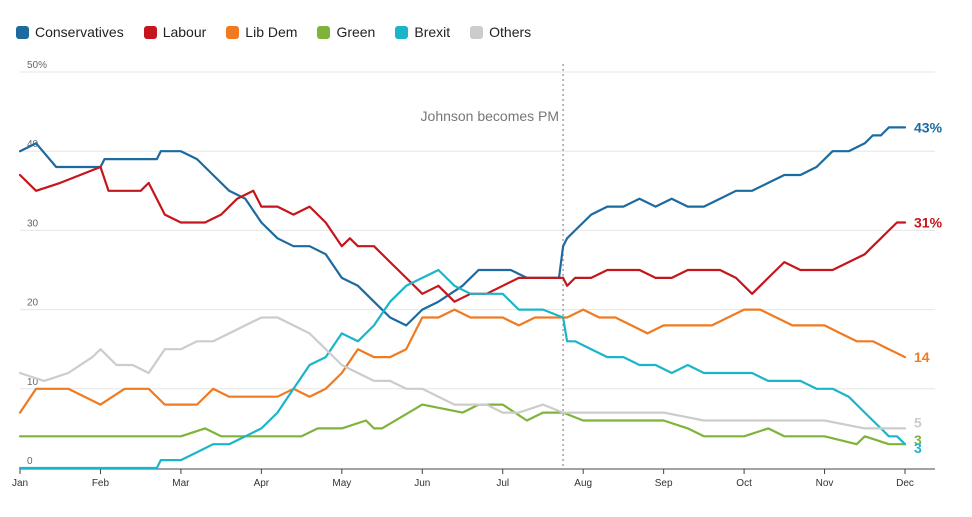 Image resolution: width=972 pixels, height=517 pixels. I want to click on legend-swatch-green, so click(324, 32).